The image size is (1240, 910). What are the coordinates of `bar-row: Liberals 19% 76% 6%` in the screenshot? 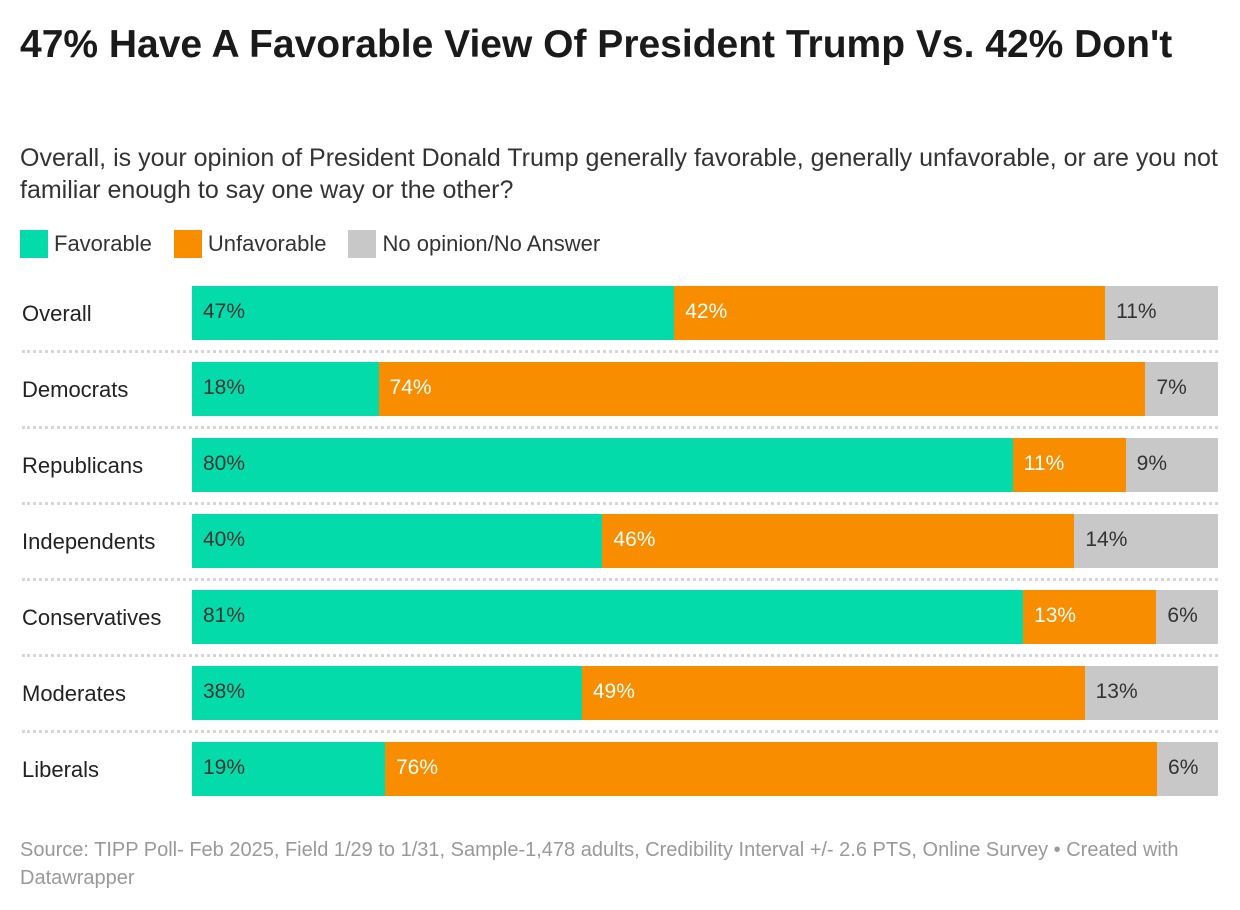 It's located at (620, 769).